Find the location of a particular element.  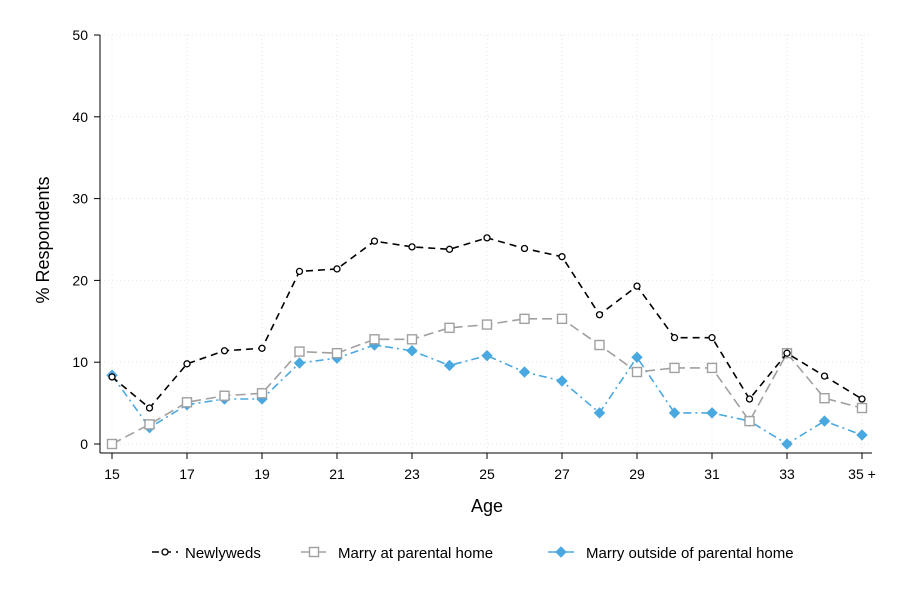

x-tick-label: 33 is located at coordinates (787, 474).